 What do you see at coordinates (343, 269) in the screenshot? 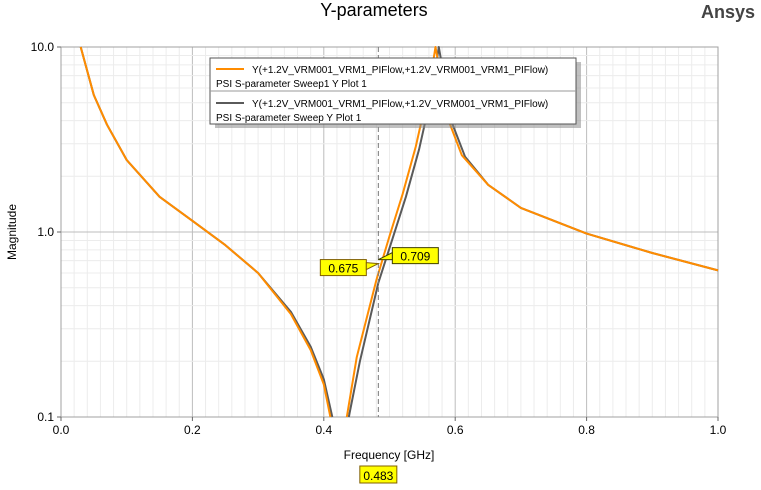
I see `marker-value-1: 0.675` at bounding box center [343, 269].